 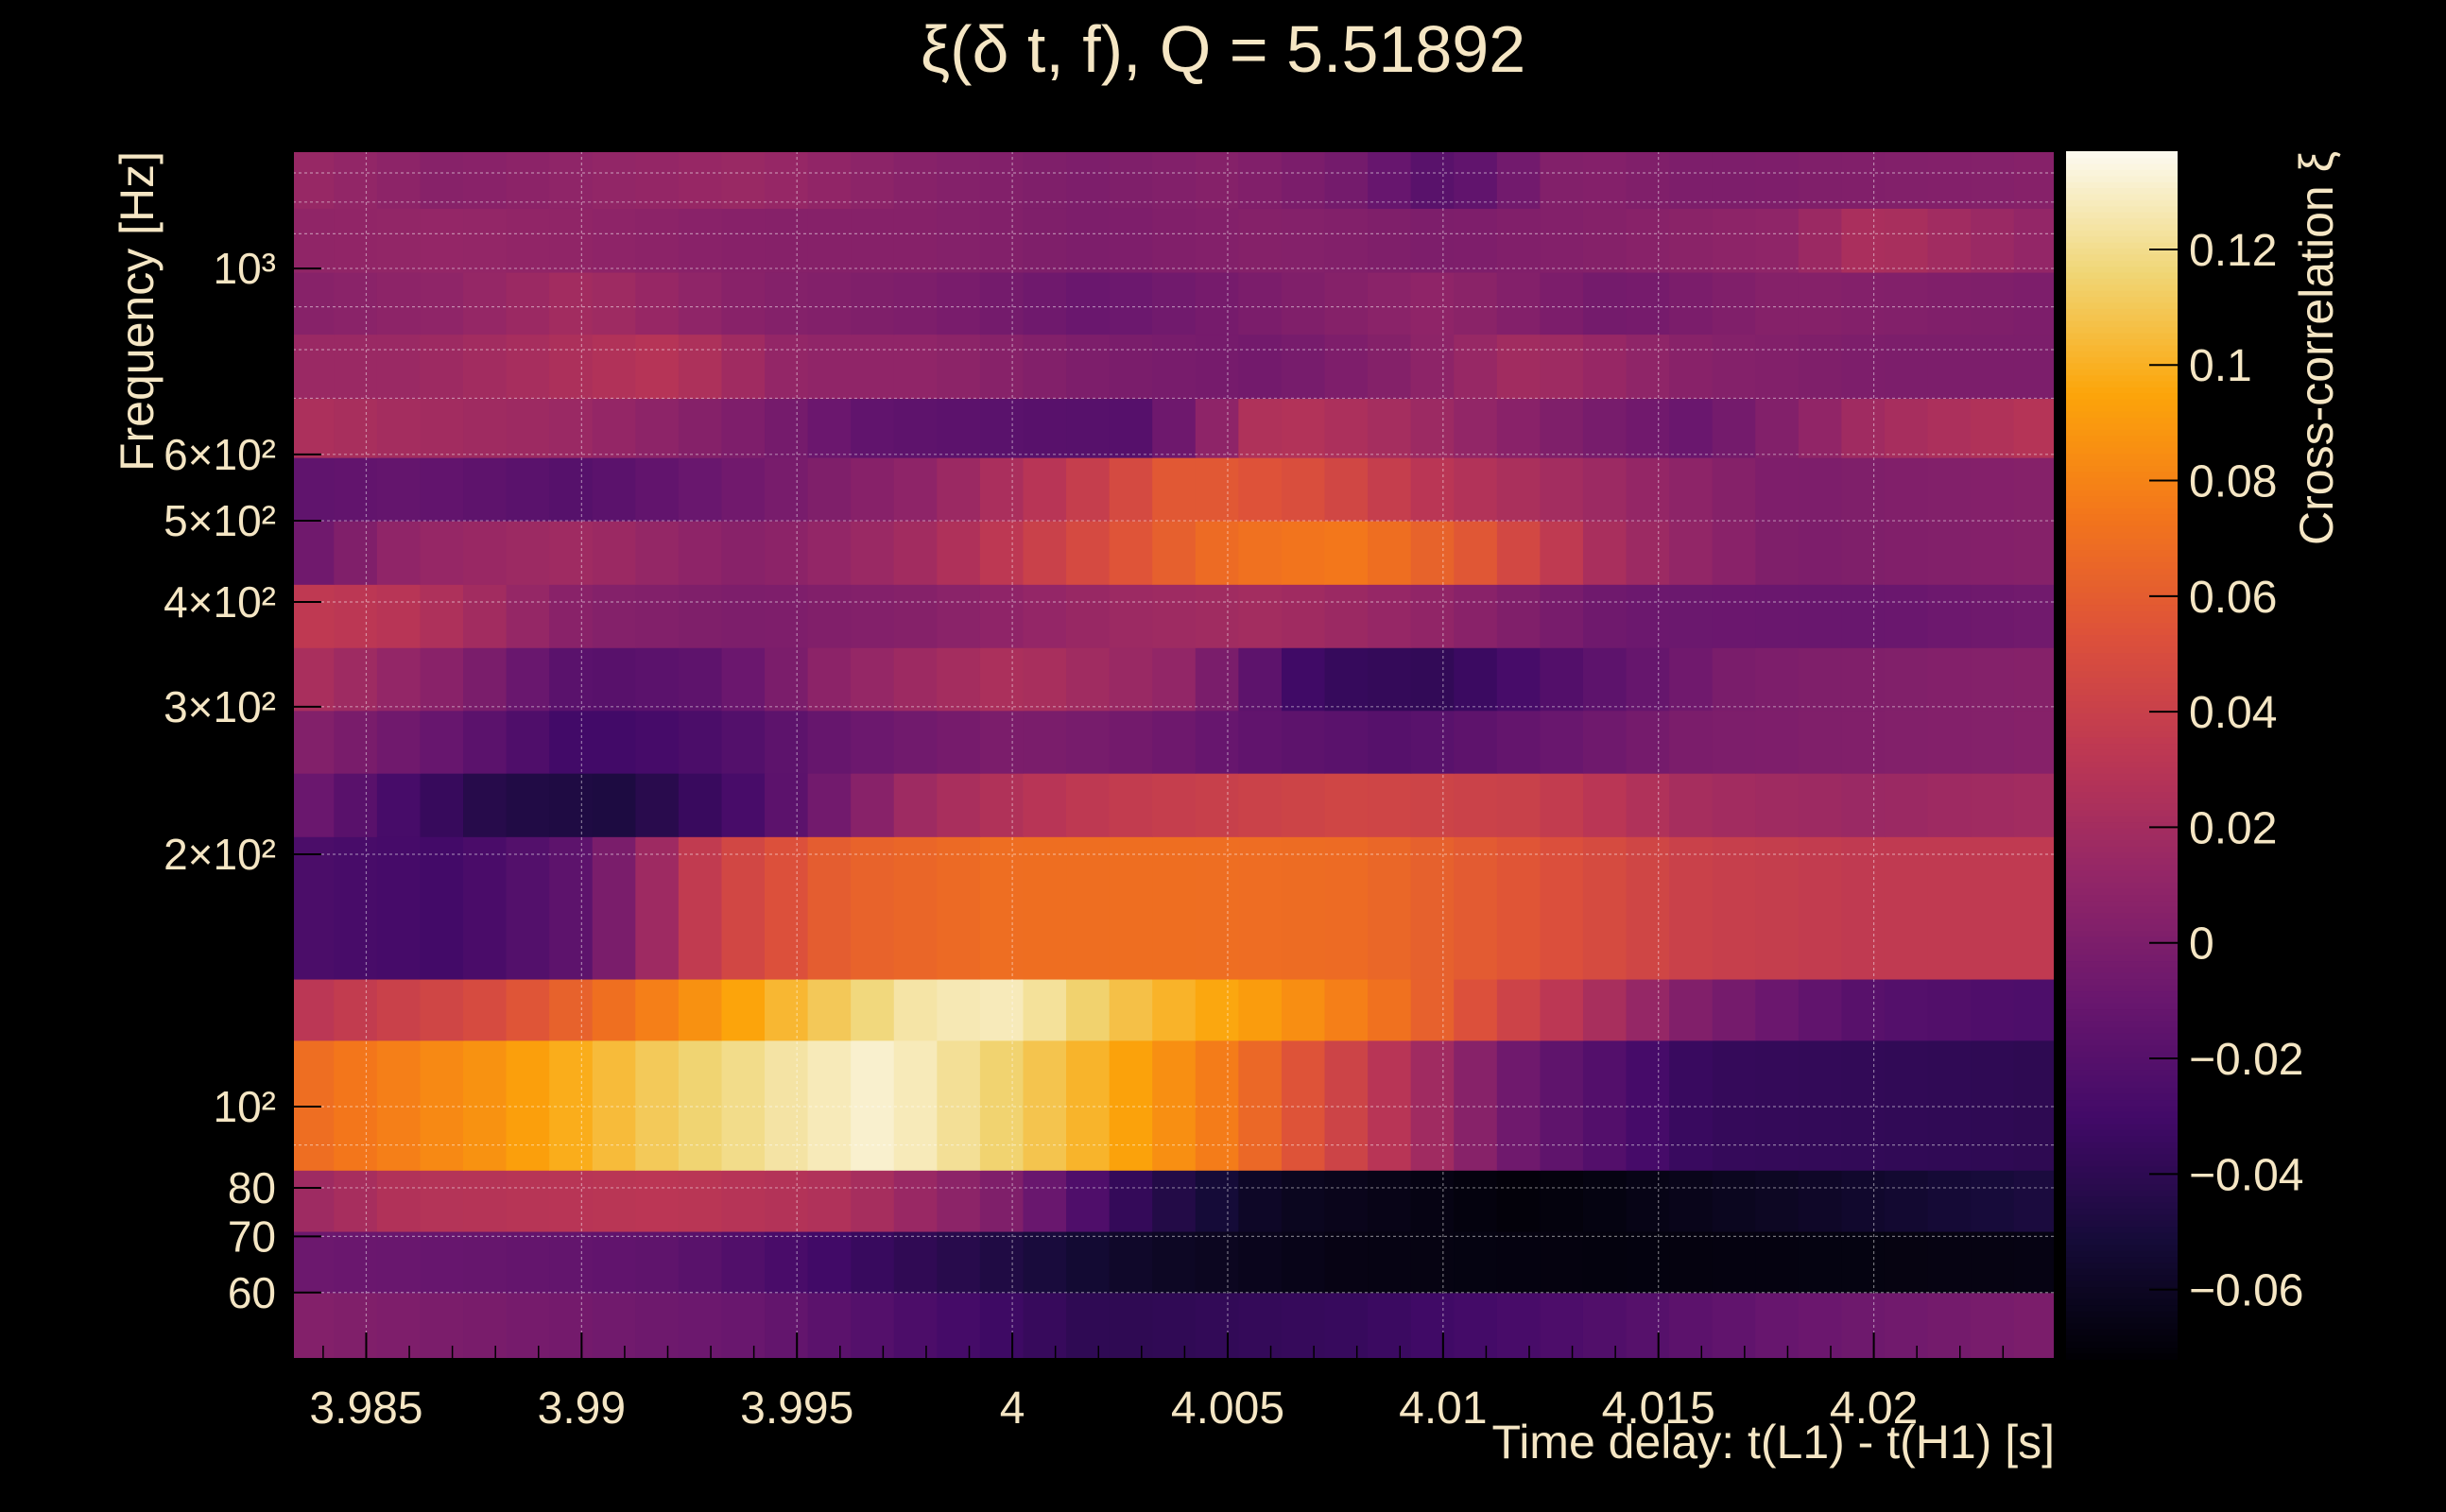 I want to click on x-axis-ticks: 3.985 3.99 3.995 4 4.005 4.01 4.015 4.02, so click(x=1157, y=1383).